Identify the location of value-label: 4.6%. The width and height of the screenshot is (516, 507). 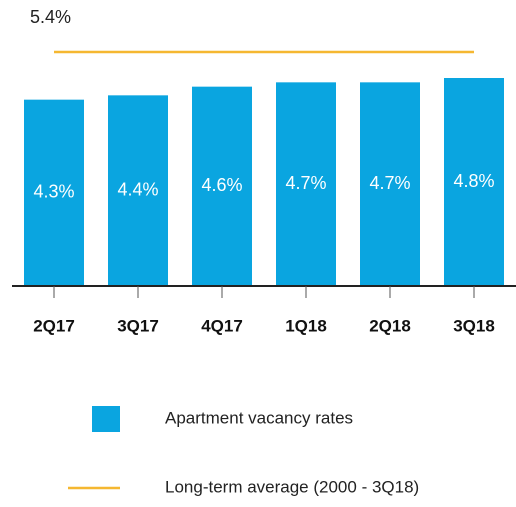
(221, 185).